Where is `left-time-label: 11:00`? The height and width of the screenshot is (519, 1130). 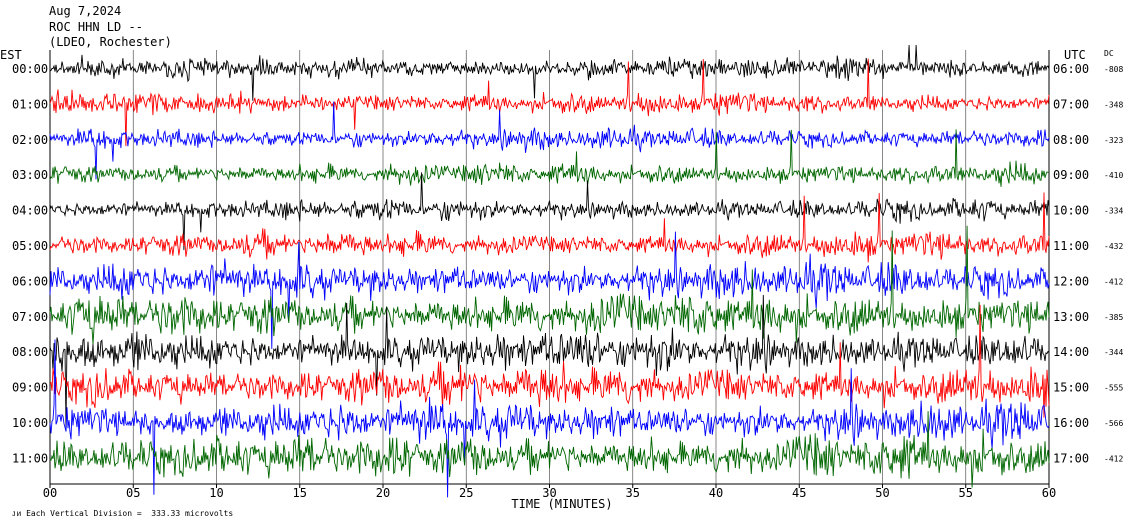
left-time-label: 11:00 is located at coordinates (30, 458).